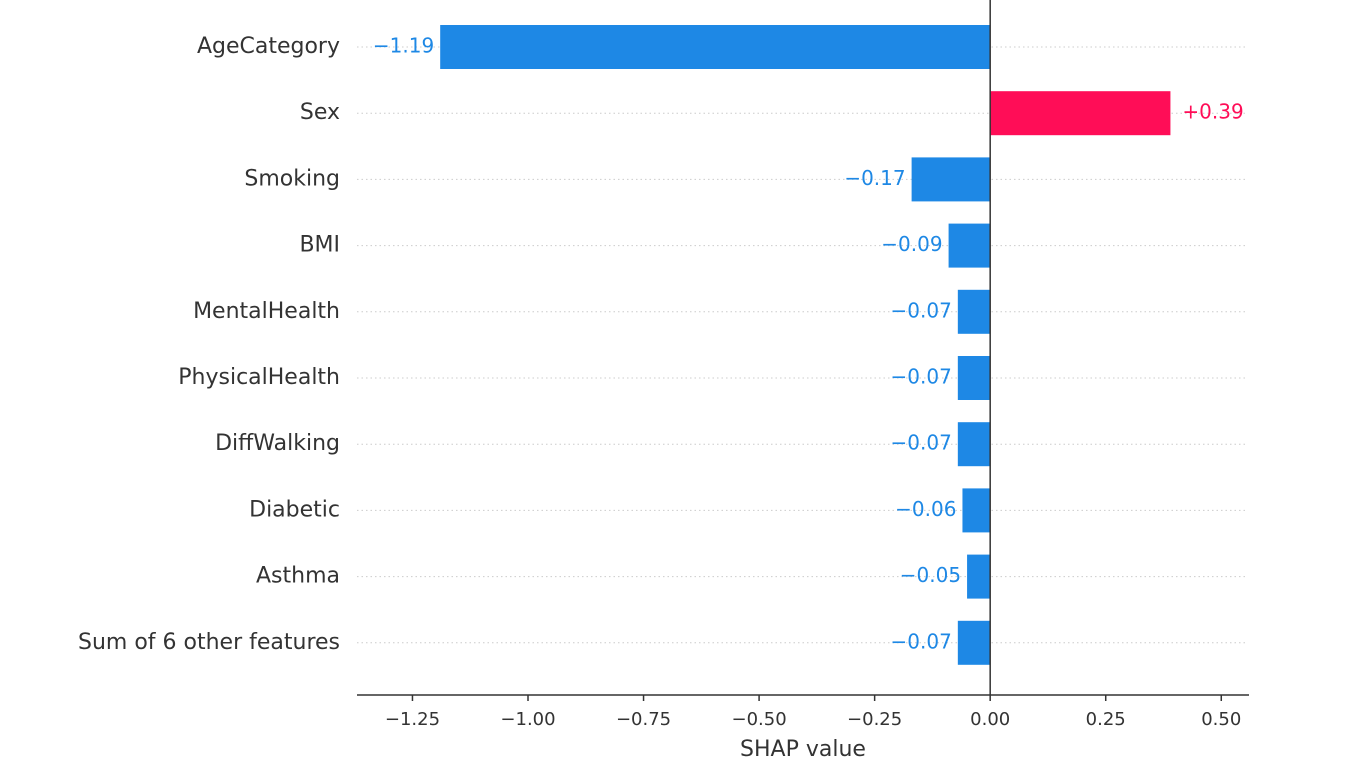 The height and width of the screenshot is (778, 1346). I want to click on x-tick-label: −1.25, so click(412, 719).